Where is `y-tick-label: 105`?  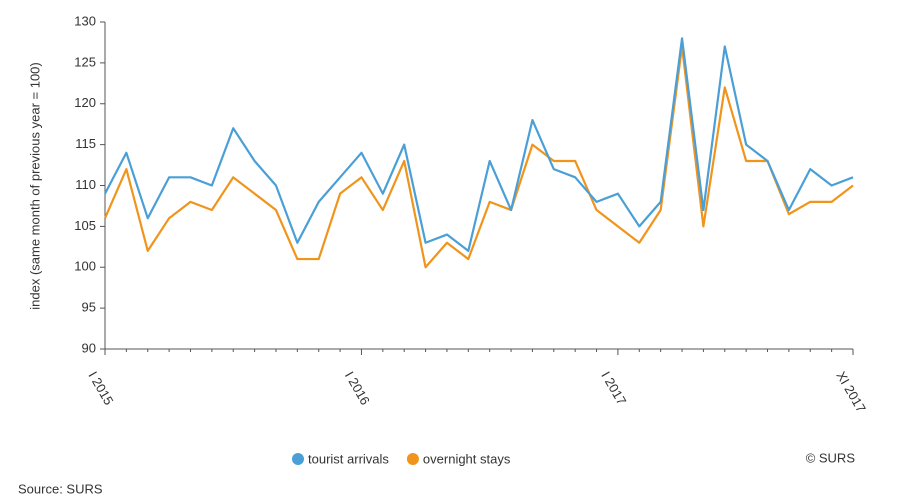 y-tick-label: 105 is located at coordinates (85, 225).